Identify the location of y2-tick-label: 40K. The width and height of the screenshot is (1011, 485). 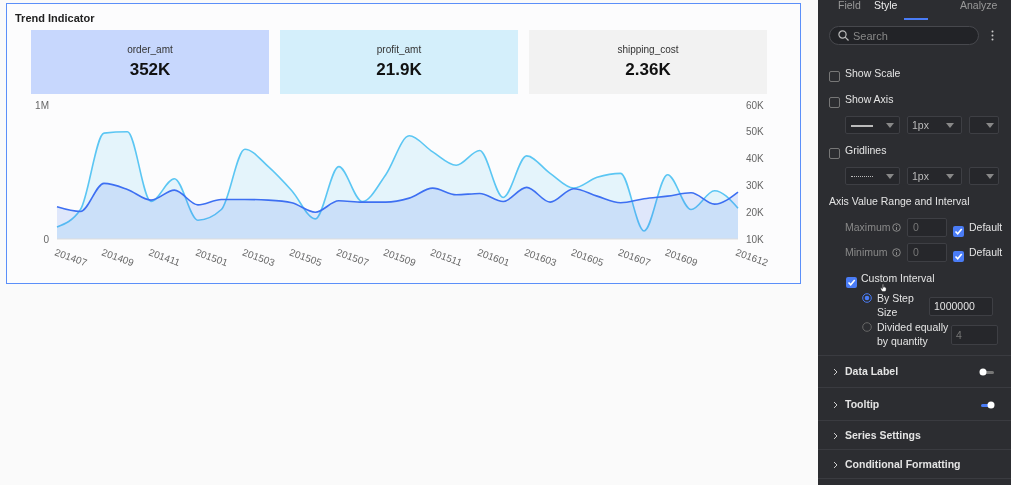
(755, 159).